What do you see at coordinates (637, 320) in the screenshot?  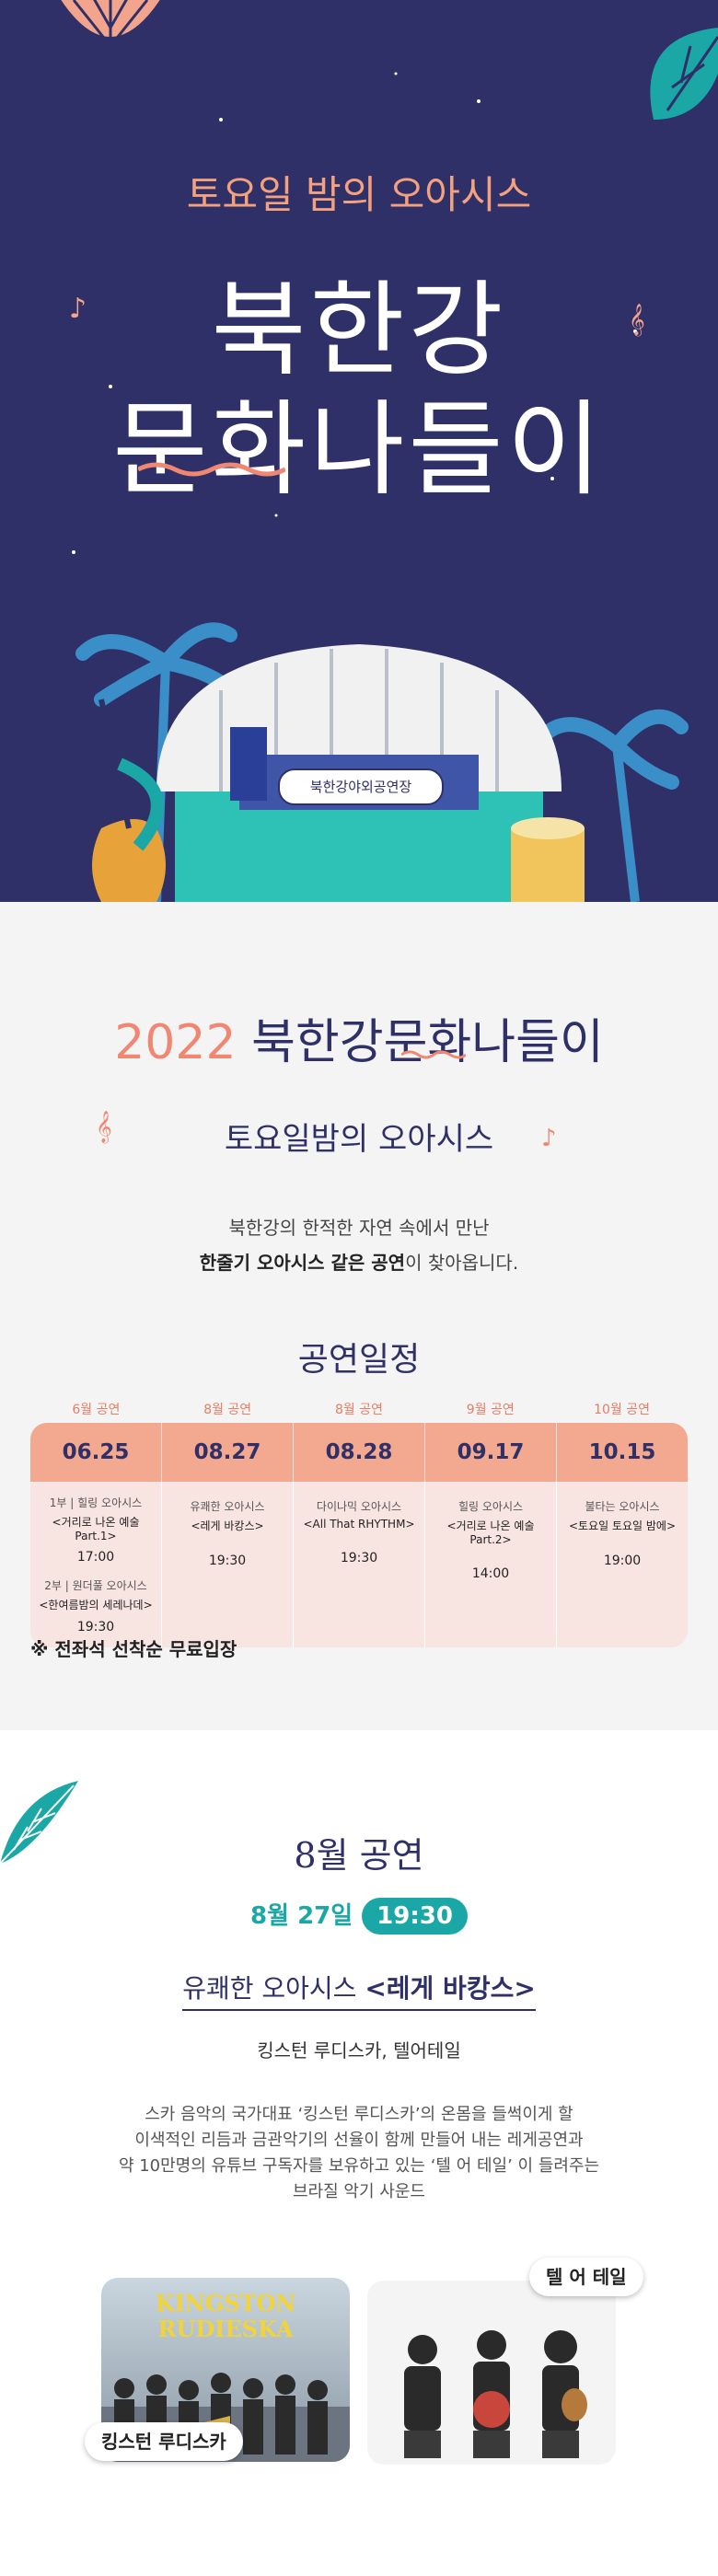 I see `treble-clef-icon: 𝄞` at bounding box center [637, 320].